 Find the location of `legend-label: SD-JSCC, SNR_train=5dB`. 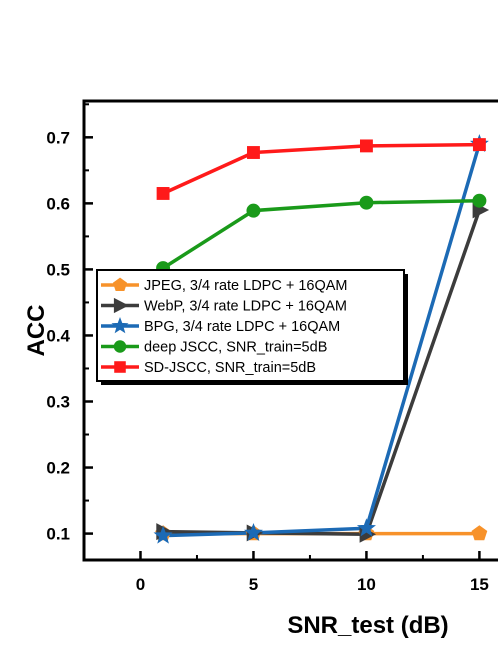

legend-label: SD-JSCC, SNR_train=5dB is located at coordinates (230, 368).